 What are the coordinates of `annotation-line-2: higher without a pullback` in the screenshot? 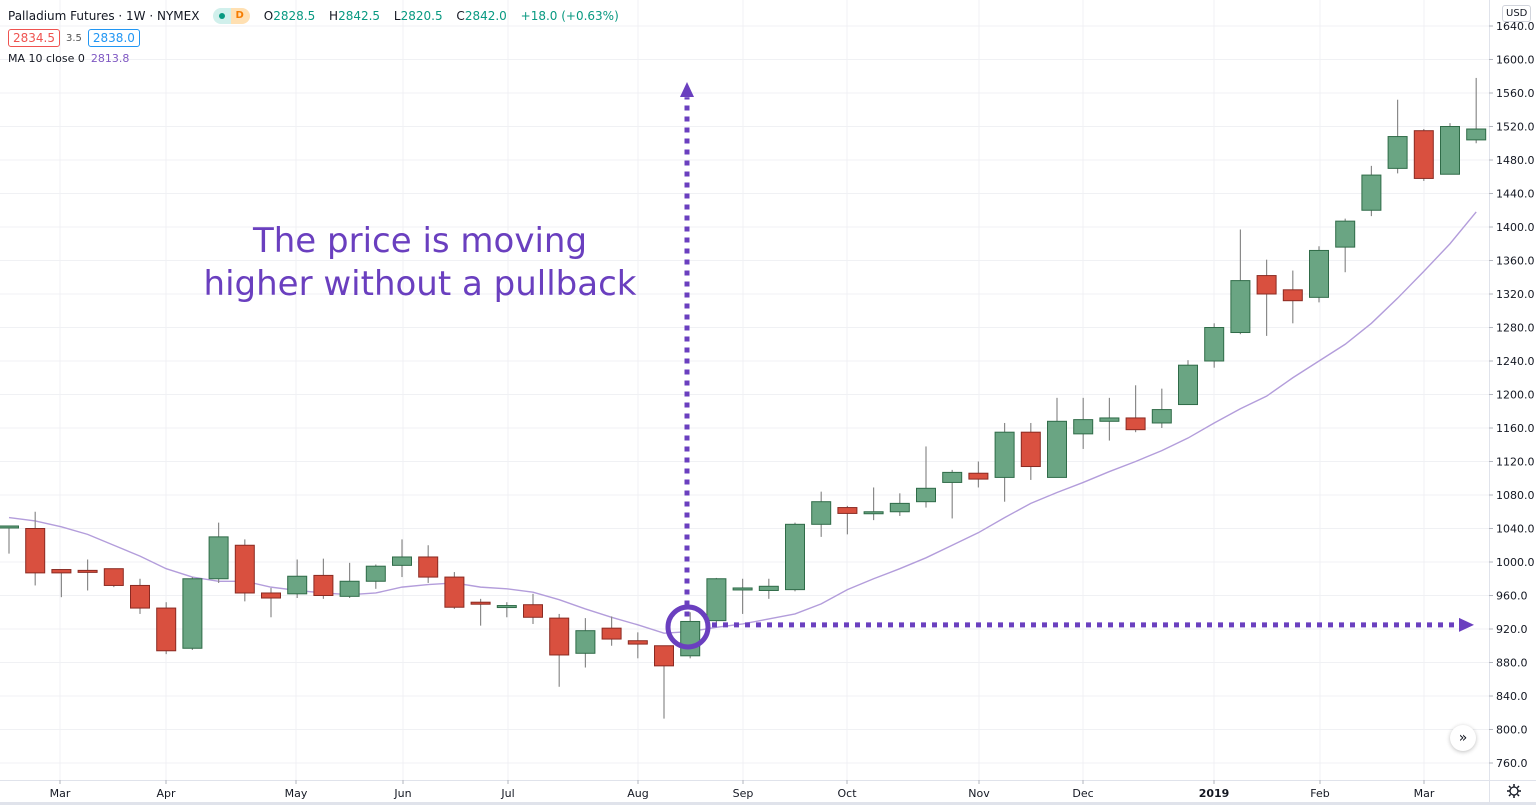 It's located at (420, 284).